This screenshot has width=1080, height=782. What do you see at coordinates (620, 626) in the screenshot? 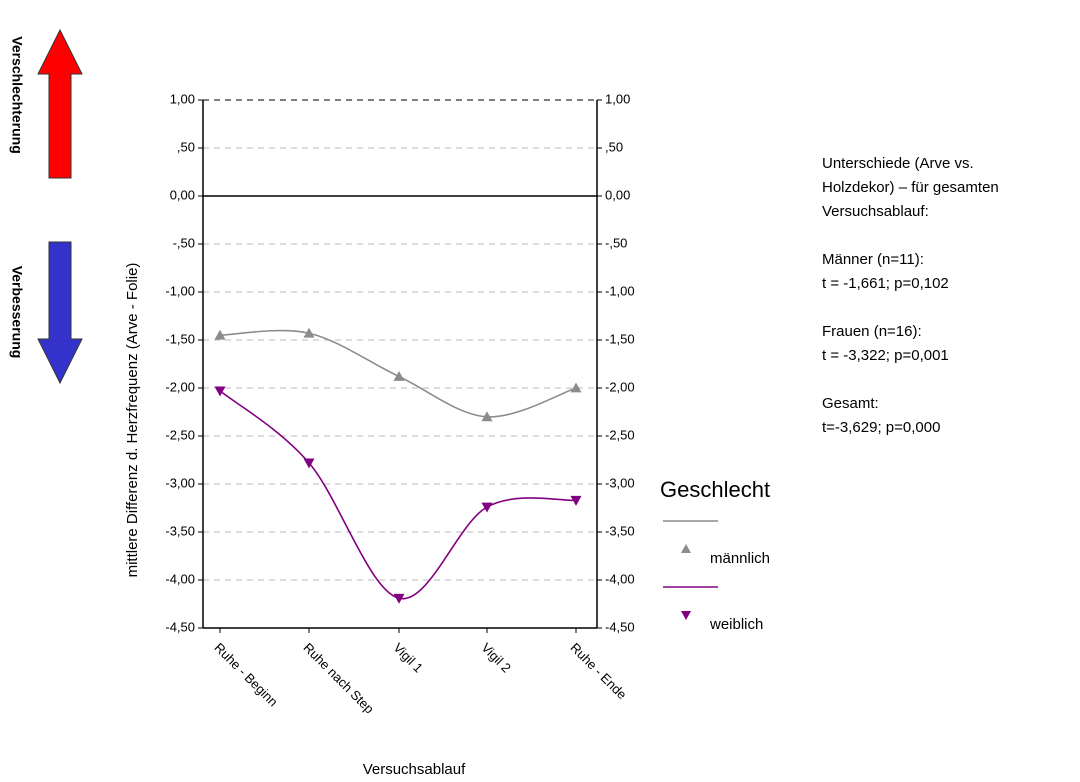
I see `y2-tick-label: -4,50` at bounding box center [620, 626].